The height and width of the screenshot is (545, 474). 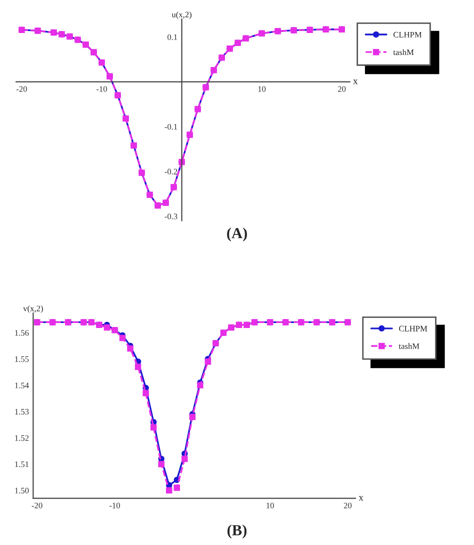 What do you see at coordinates (173, 37) in the screenshot?
I see `y-tick-label: 0.1` at bounding box center [173, 37].